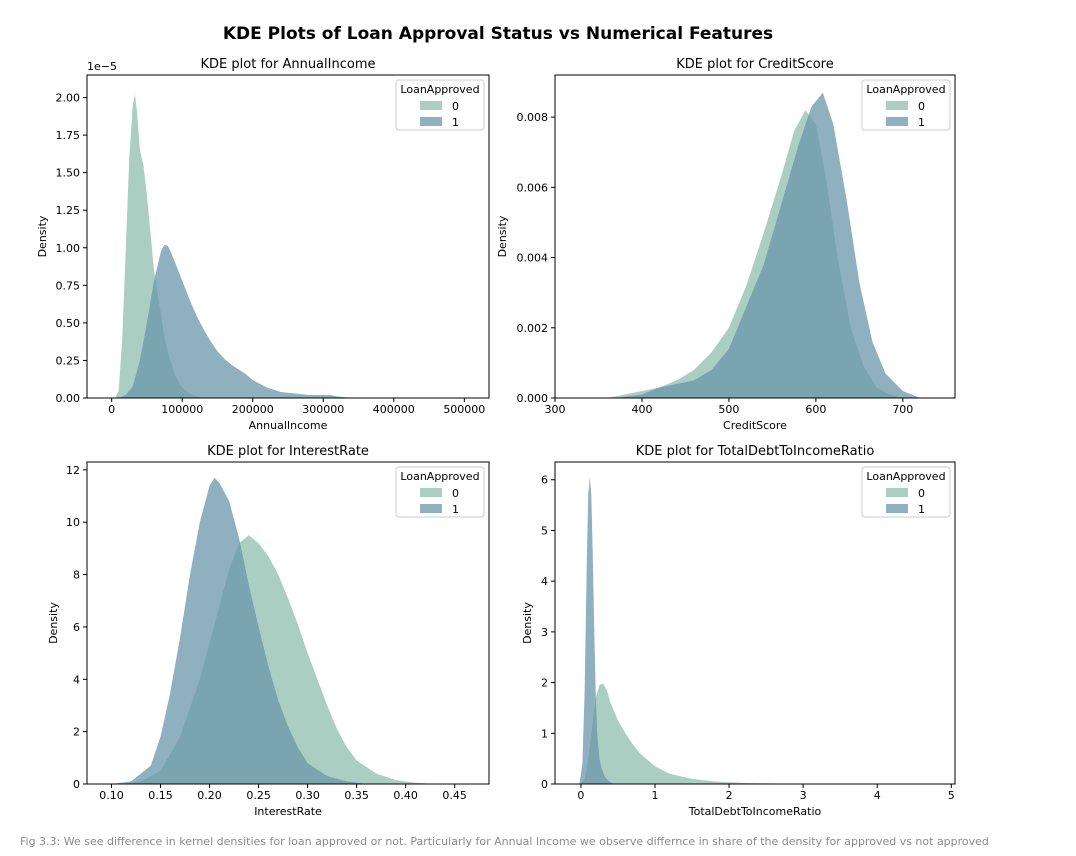 This screenshot has width=1076, height=856. Describe the element at coordinates (73, 522) in the screenshot. I see `y-tick-label: 10` at that location.